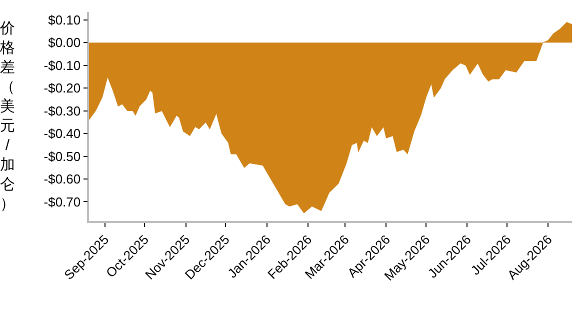 The image size is (578, 317). I want to click on y-tick-label: -$0.10, so click(62, 65).